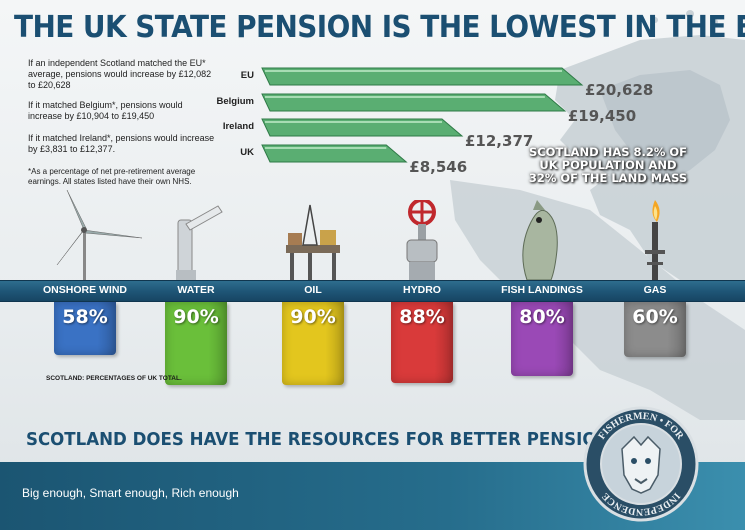 The width and height of the screenshot is (745, 530). What do you see at coordinates (438, 167) in the screenshot?
I see `pension-value-label: £8,546` at bounding box center [438, 167].